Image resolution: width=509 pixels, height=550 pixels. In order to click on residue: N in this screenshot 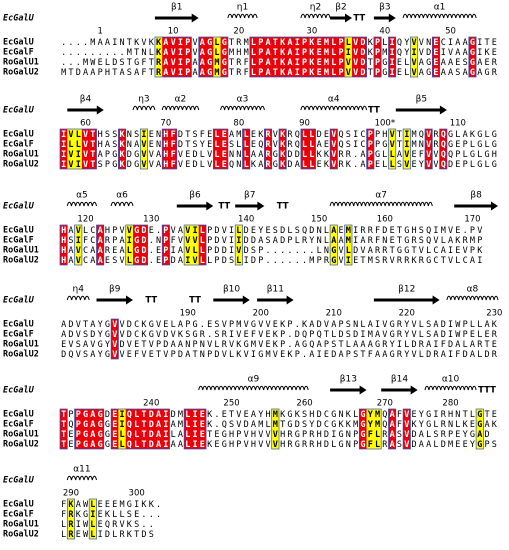, I will do `click(355, 325)`.